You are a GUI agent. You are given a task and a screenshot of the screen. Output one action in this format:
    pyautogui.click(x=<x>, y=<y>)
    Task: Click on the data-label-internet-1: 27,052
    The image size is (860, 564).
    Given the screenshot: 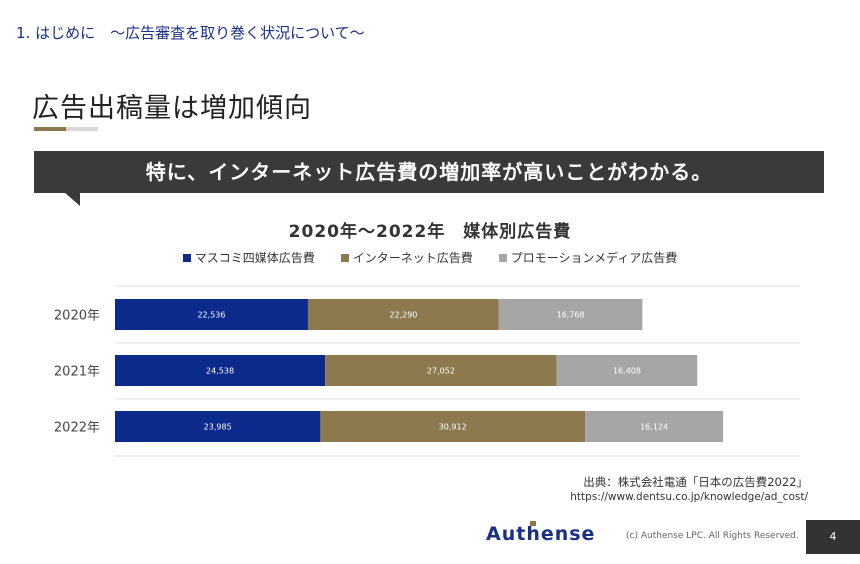 What is the action you would take?
    pyautogui.click(x=441, y=371)
    